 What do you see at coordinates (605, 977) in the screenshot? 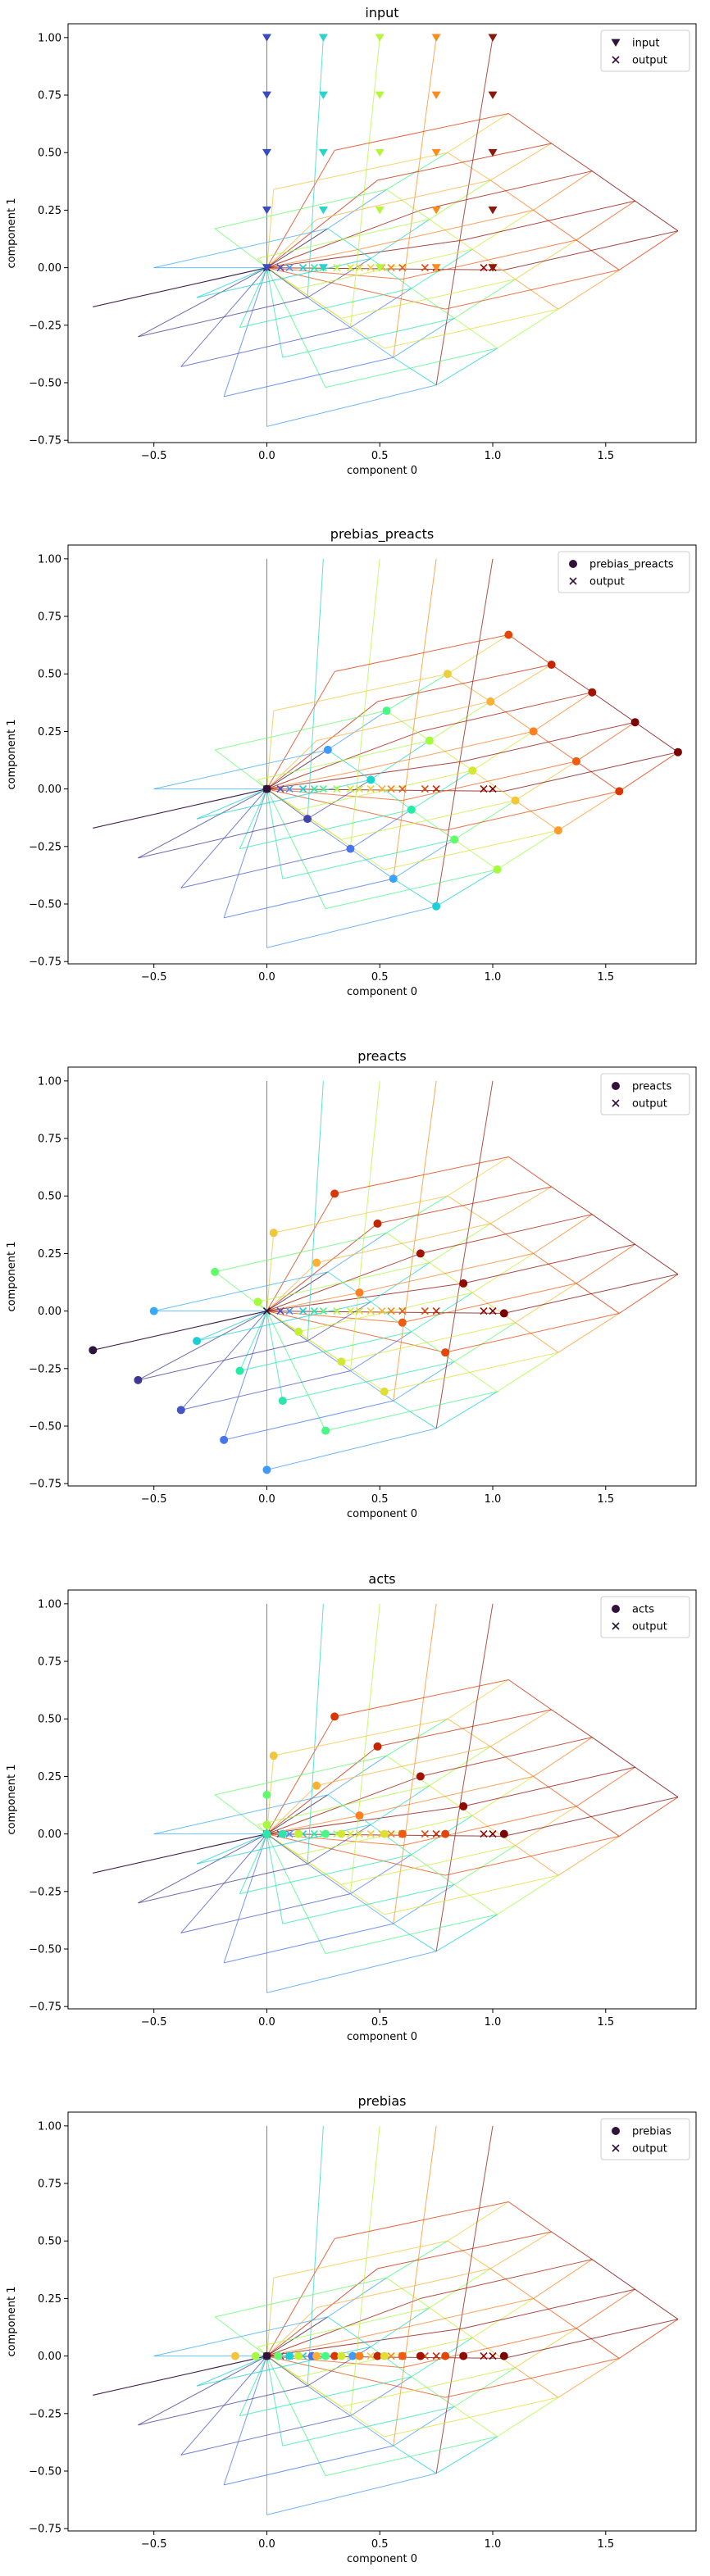
I see `x-tick-label: 1.5` at bounding box center [605, 977].